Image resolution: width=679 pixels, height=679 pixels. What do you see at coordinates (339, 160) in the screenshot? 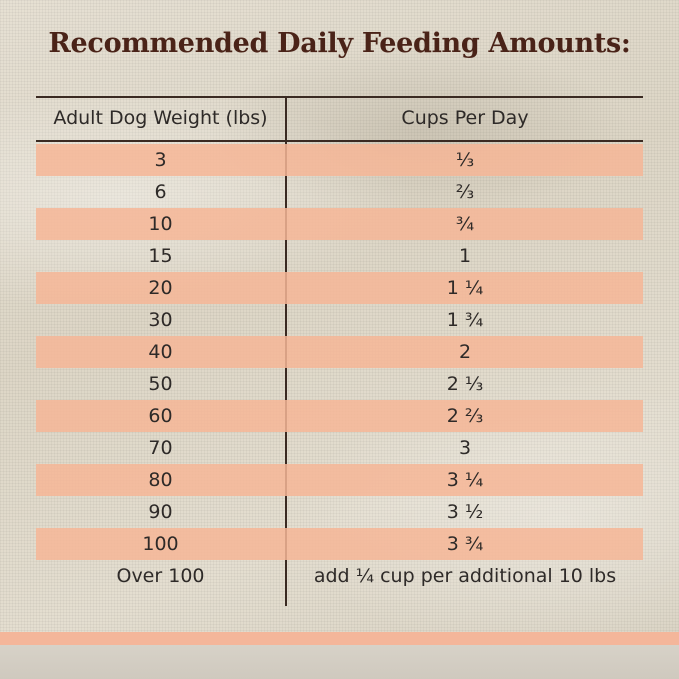
I see `table-row: 3 ⅓` at bounding box center [339, 160].